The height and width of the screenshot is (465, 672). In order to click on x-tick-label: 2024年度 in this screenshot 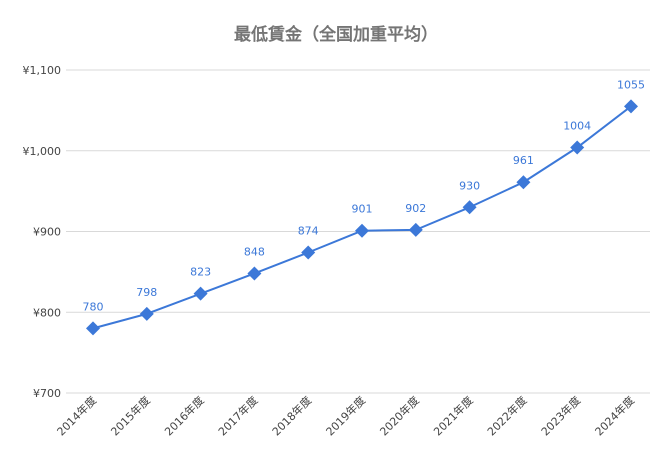, I will do `click(614, 415)`.